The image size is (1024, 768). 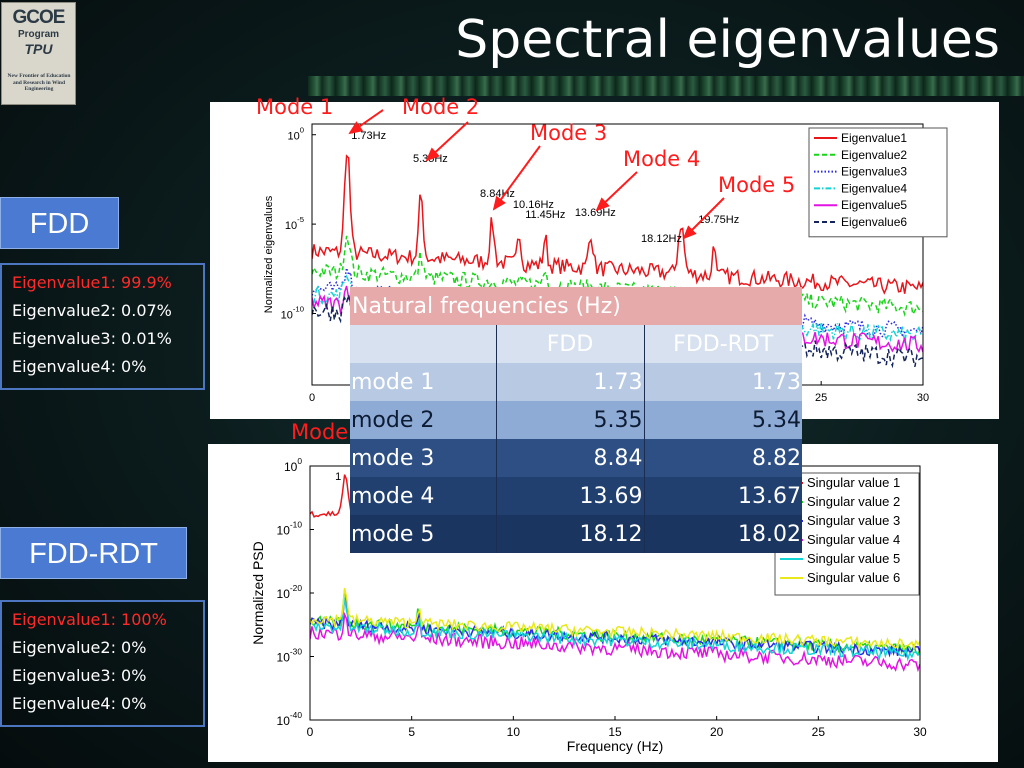 What do you see at coordinates (92, 338) in the screenshot?
I see `fdd-eigenvalue-3: Eigenvalue3: 0.01%` at bounding box center [92, 338].